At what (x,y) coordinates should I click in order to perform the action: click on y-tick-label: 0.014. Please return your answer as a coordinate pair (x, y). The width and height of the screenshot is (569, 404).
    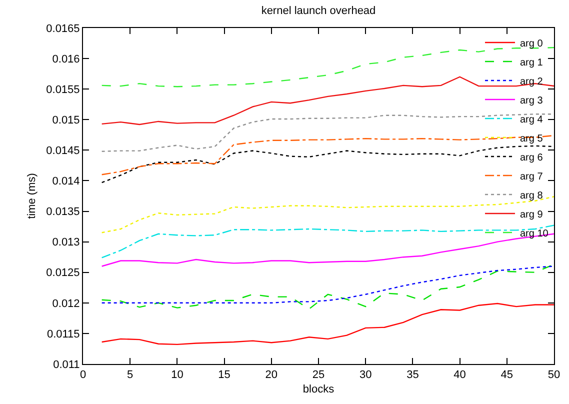
    Looking at the image, I should click on (66, 182).